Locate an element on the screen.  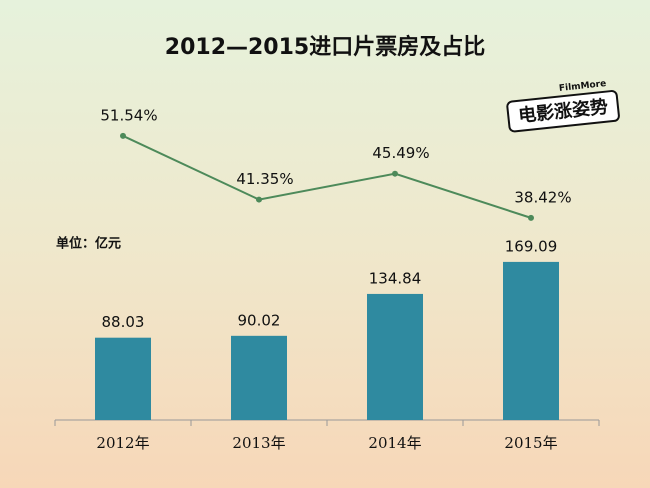
line is located at coordinates (327, 176).